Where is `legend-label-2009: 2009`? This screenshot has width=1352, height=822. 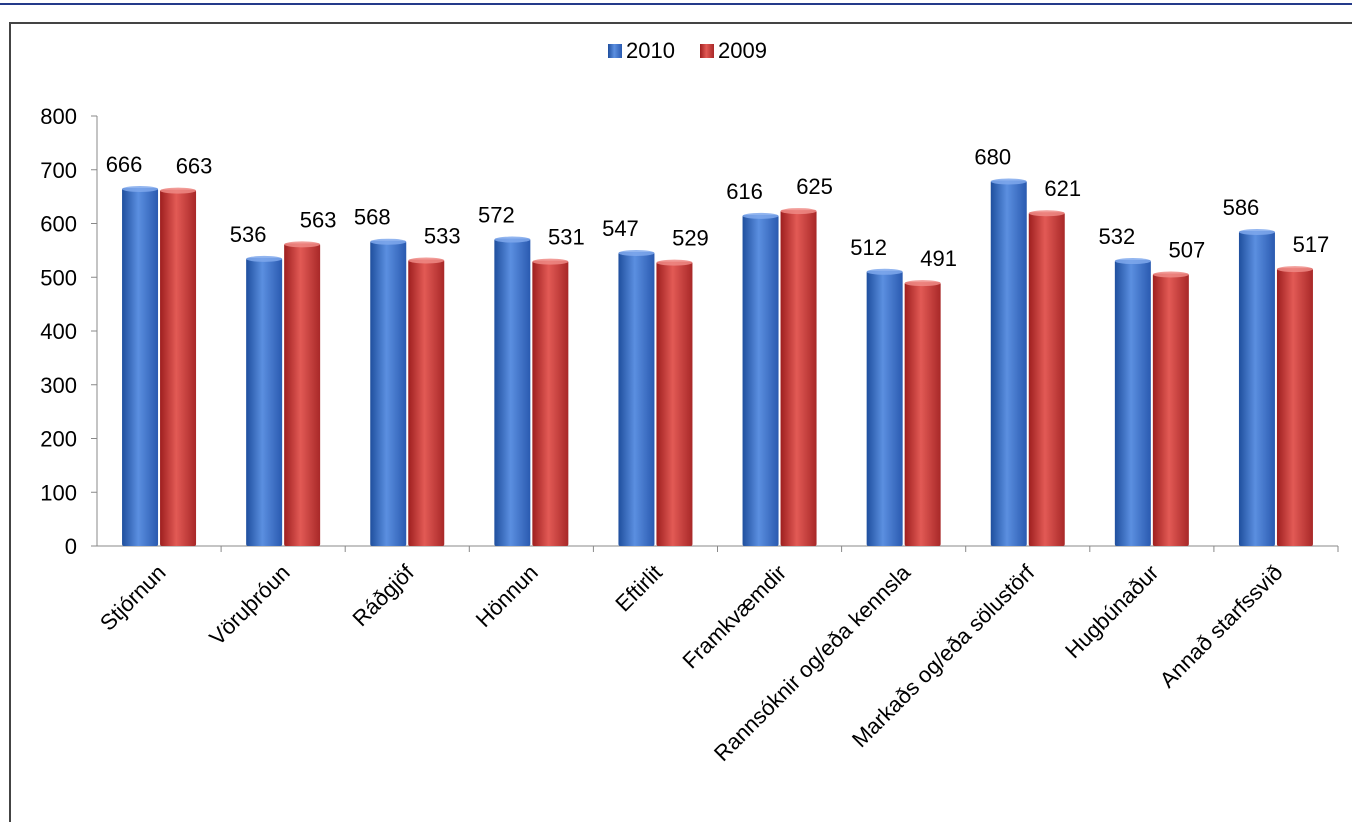 legend-label-2009: 2009 is located at coordinates (742, 50).